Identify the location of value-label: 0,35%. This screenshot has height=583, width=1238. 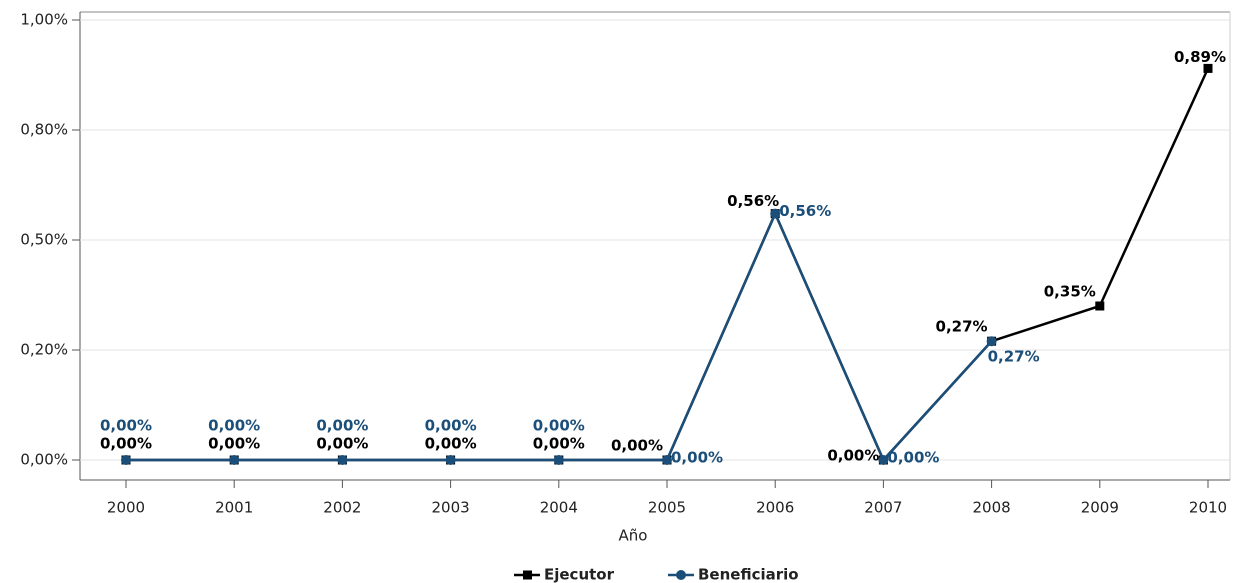
(1070, 292).